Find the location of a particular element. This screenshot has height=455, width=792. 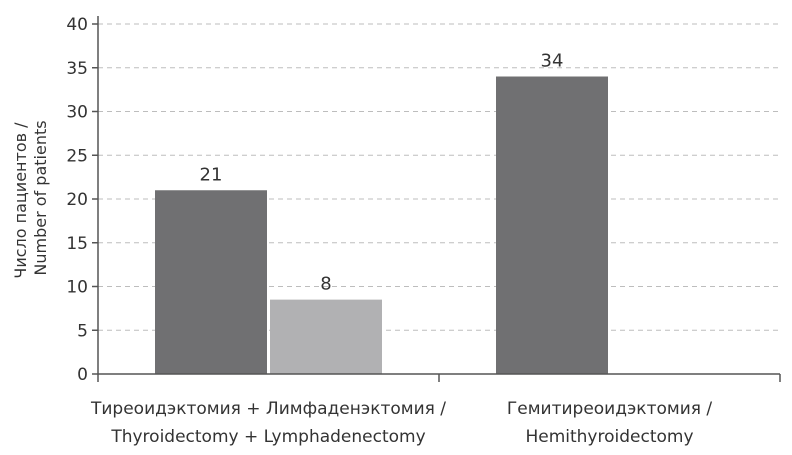

y-tick-label: 10 is located at coordinates (77, 288).